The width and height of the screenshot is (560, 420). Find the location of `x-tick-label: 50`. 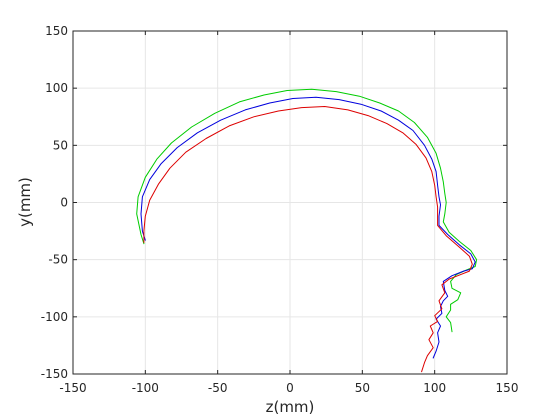

x-tick-label: 50 is located at coordinates (362, 388).